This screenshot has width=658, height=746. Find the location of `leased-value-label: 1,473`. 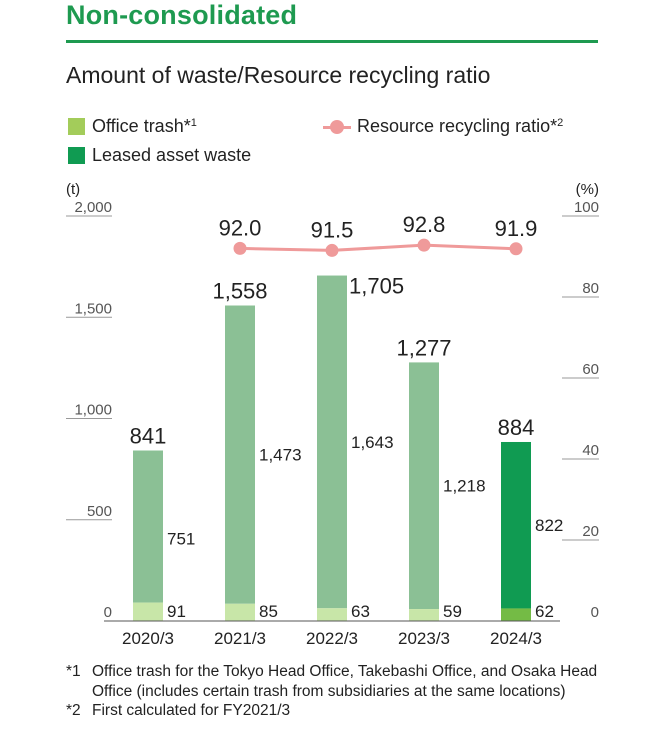

leased-value-label: 1,473 is located at coordinates (280, 455).